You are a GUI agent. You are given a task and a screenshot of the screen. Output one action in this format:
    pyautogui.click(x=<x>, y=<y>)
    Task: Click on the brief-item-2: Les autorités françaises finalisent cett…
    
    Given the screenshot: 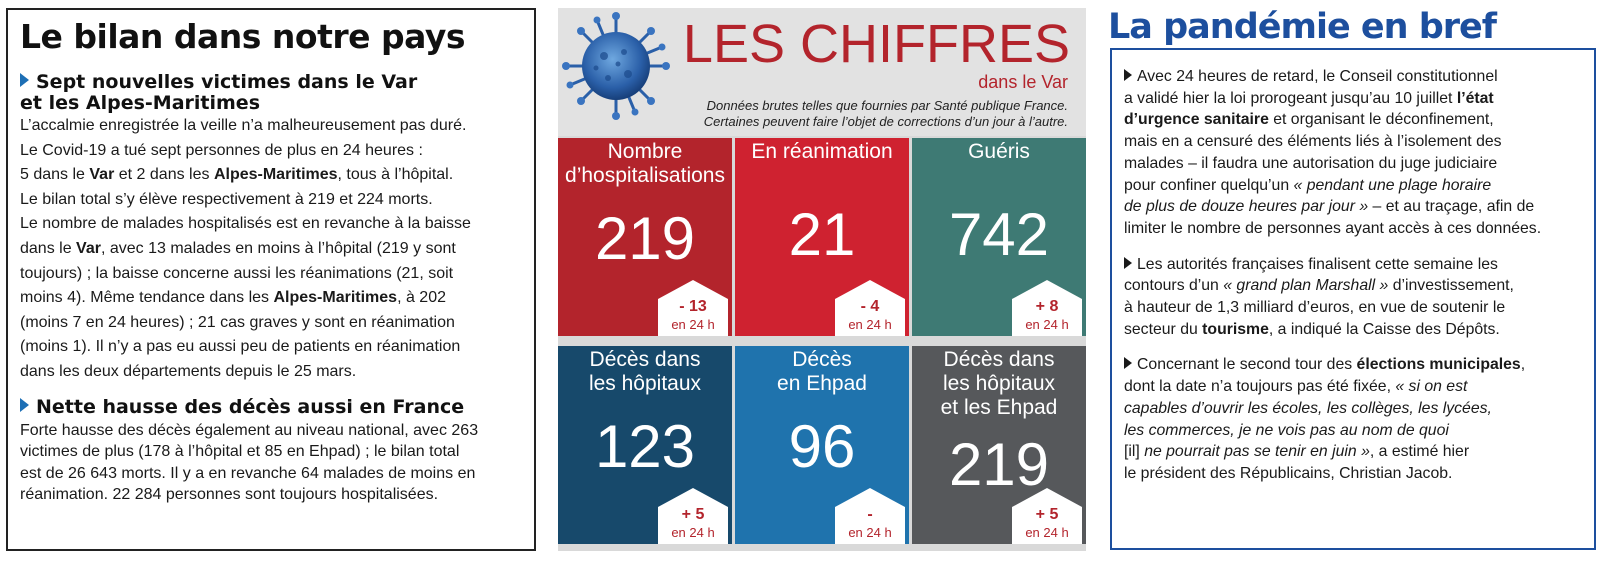 What is the action you would take?
    pyautogui.click(x=1319, y=296)
    